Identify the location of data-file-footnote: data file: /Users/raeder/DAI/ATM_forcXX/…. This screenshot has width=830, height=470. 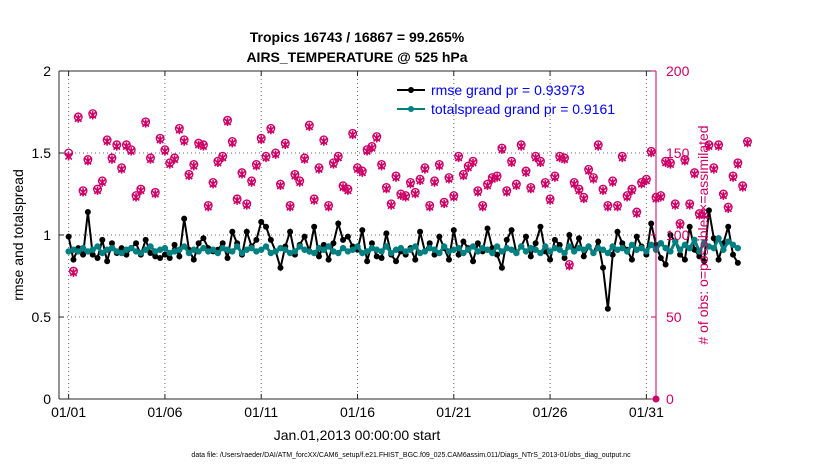
(411, 455).